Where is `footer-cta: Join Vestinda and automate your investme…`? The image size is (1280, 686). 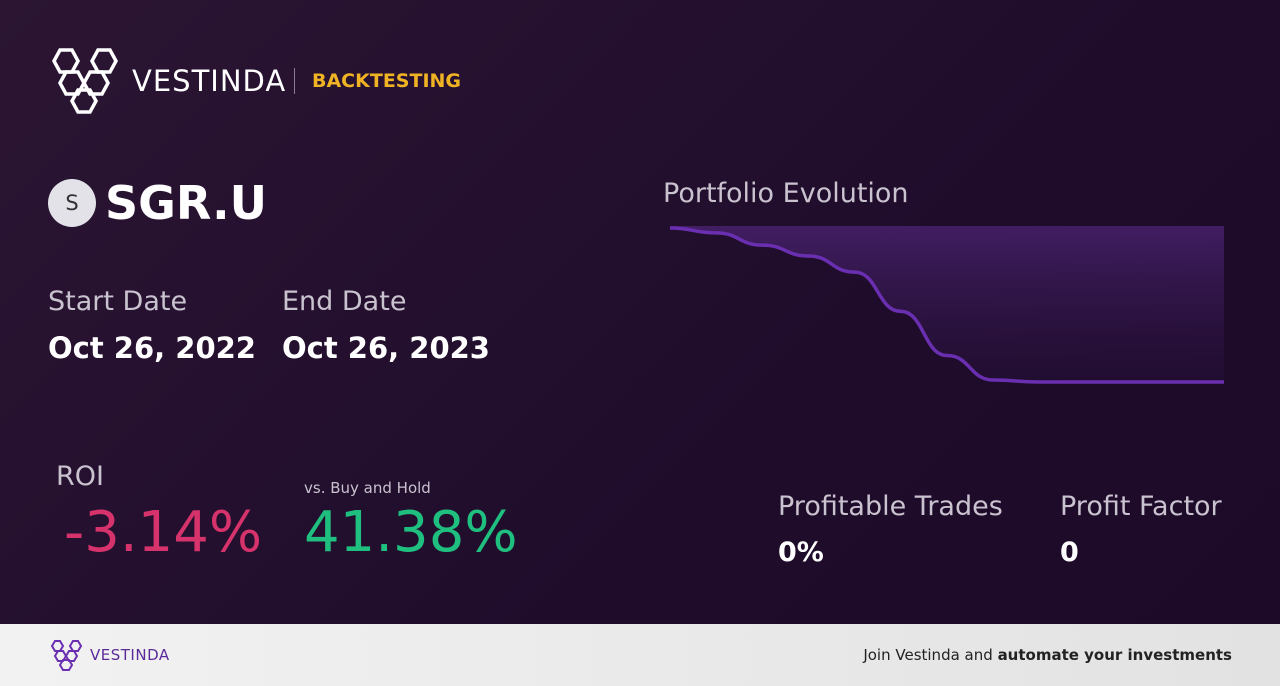 footer-cta: Join Vestinda and automate your investme… is located at coordinates (1047, 655).